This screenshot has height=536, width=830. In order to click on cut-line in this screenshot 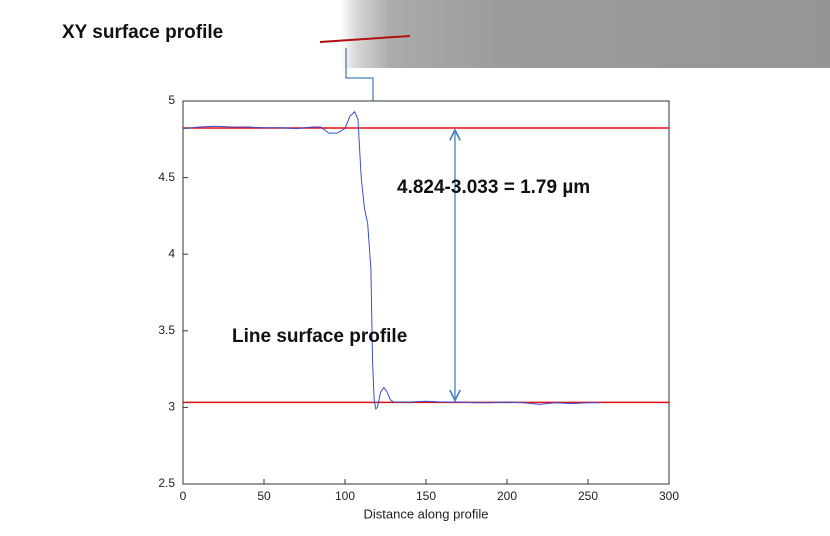, I will do `click(365, 39)`.